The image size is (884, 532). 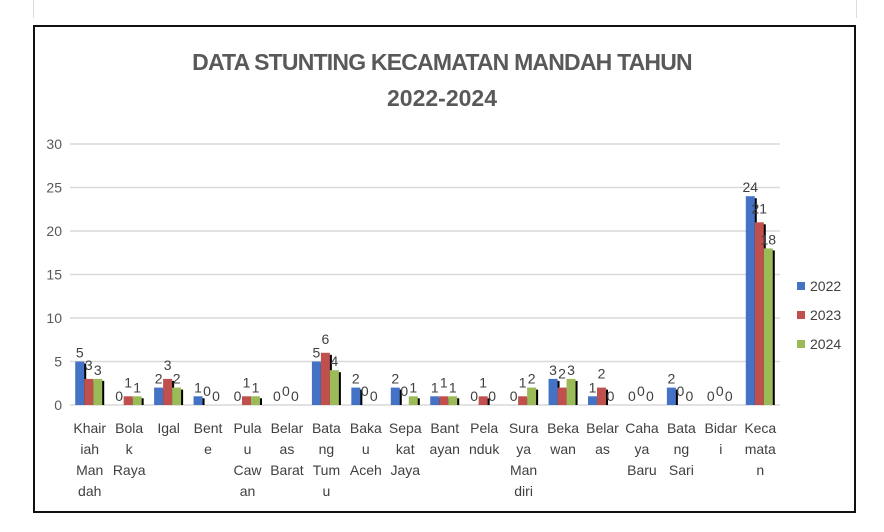 I want to click on x-tick-label: Bent e, so click(x=208, y=438).